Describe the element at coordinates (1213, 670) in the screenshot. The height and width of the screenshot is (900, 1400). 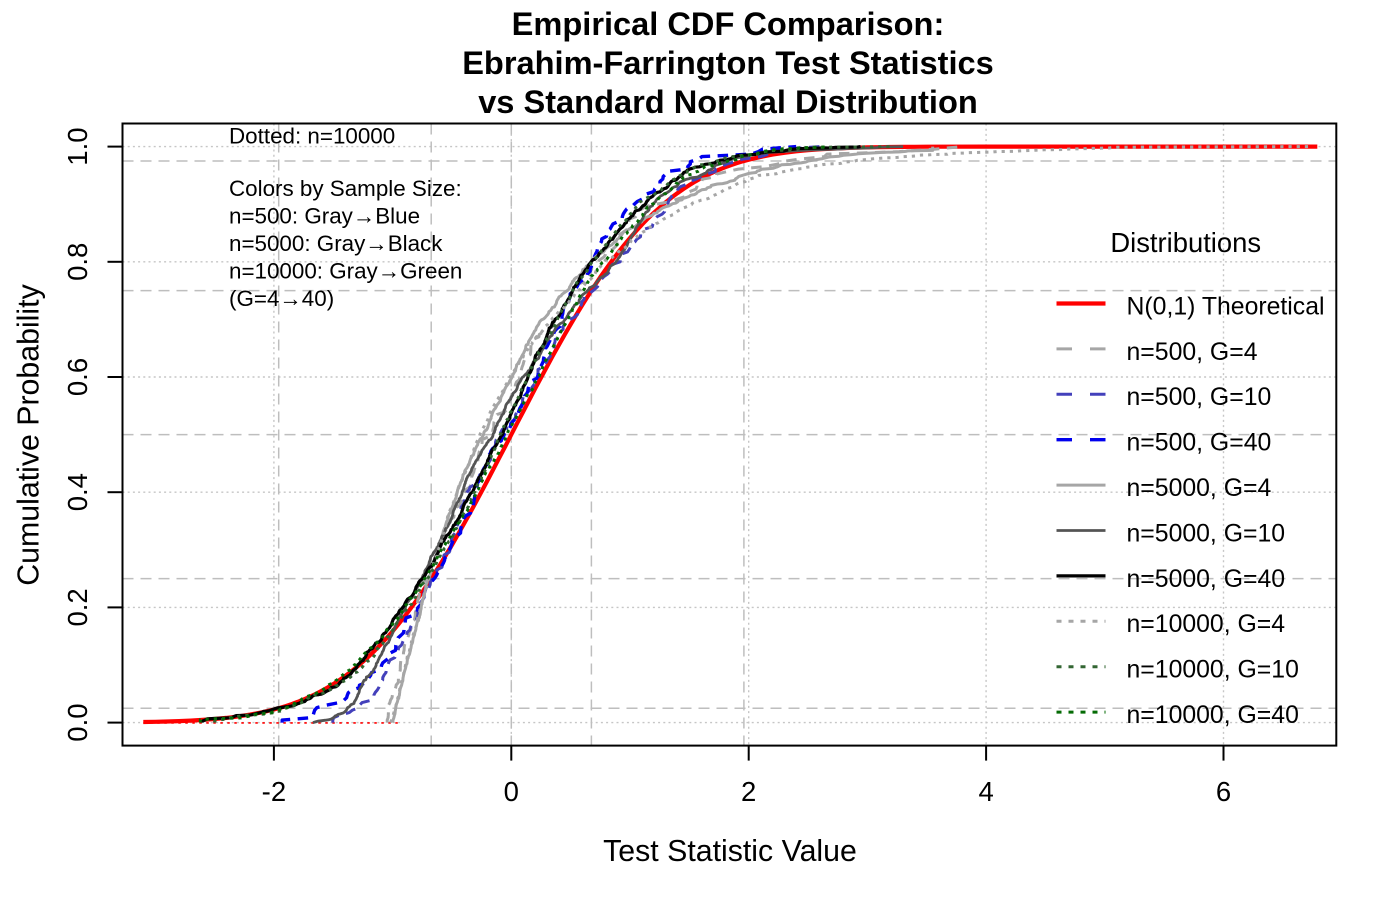
I see `svg-text: n=10000, G=10` at that location.